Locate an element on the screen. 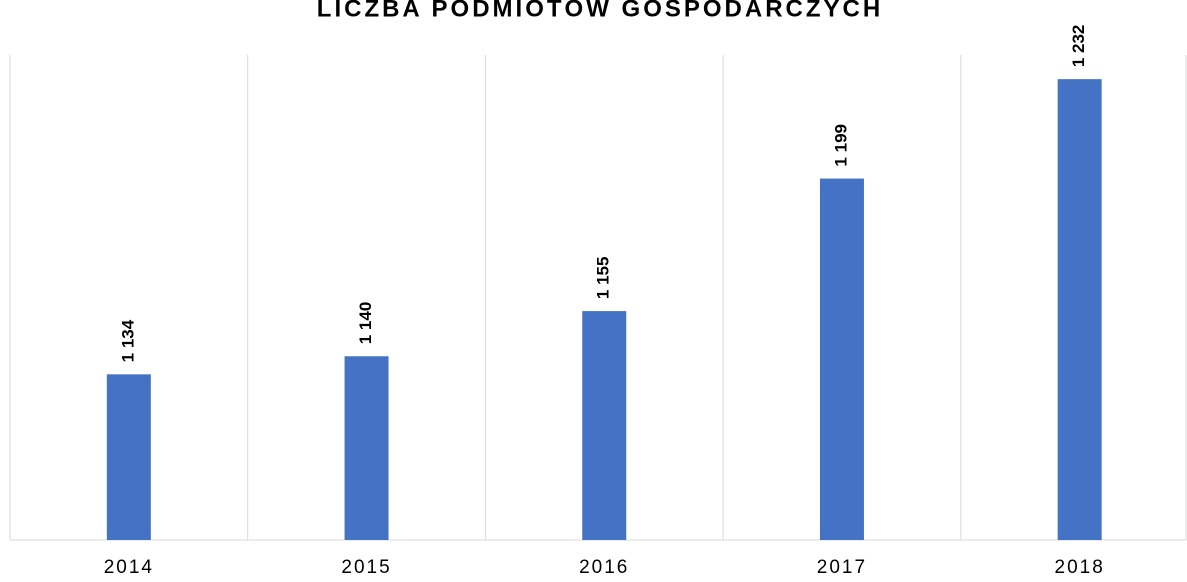 The image size is (1187, 582). x-tick-label: 2014 is located at coordinates (129, 567).